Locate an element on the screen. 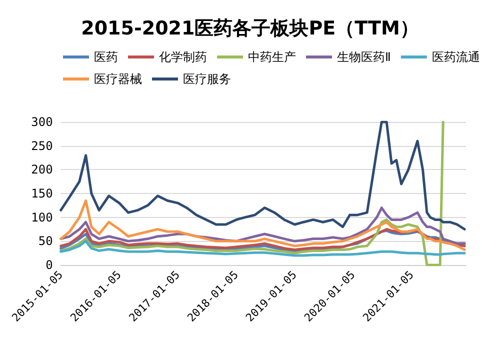  y-tick-label: 100 is located at coordinates (42, 217).